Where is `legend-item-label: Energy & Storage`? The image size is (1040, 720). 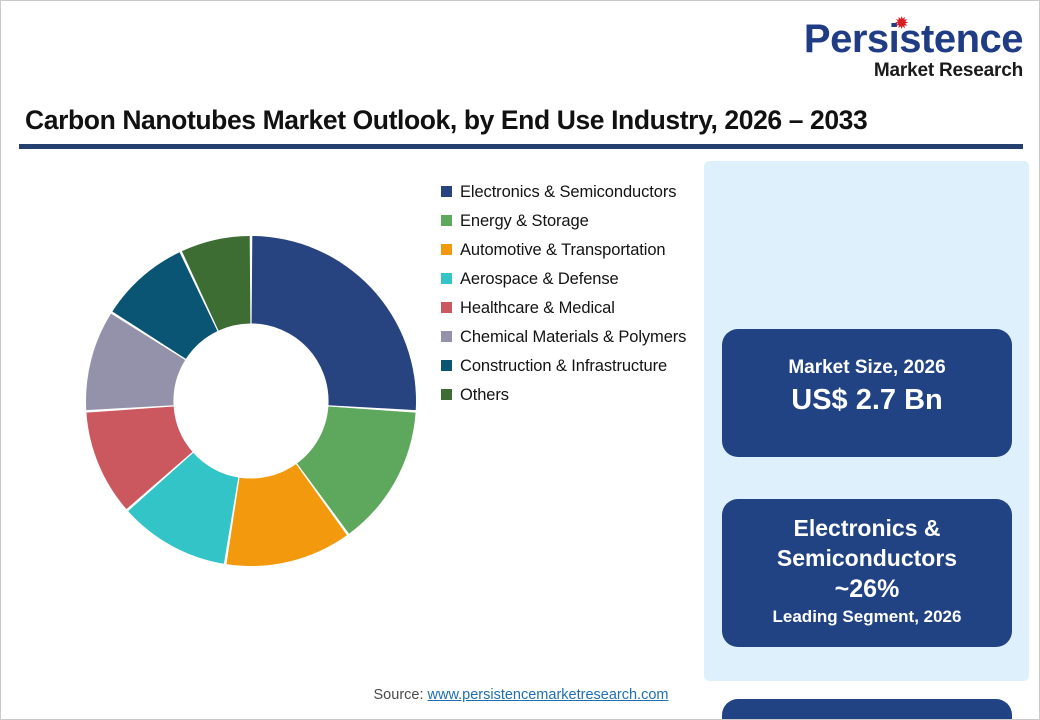 legend-item-label: Energy & Storage is located at coordinates (524, 221).